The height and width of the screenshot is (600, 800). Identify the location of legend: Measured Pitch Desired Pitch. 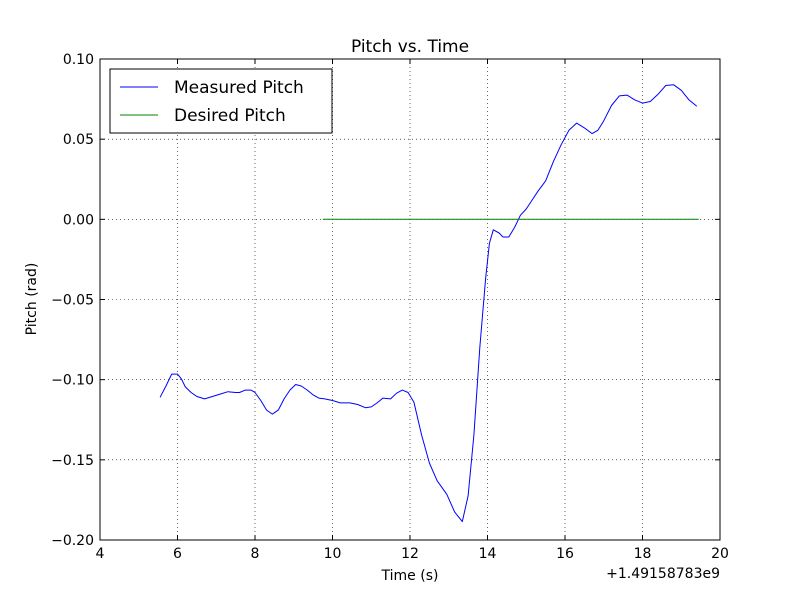
(221, 101).